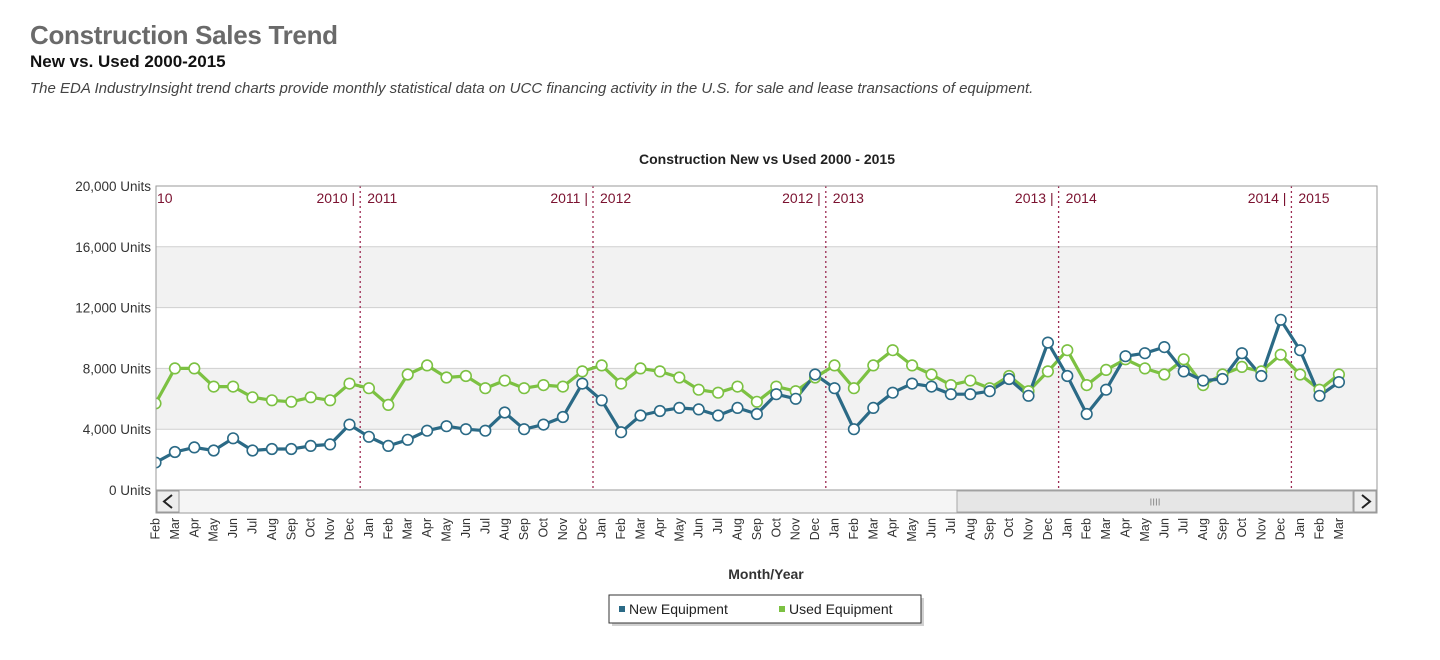 Image resolution: width=1440 pixels, height=660 pixels. Describe the element at coordinates (168, 501) in the screenshot. I see `scroll-left-button` at that location.